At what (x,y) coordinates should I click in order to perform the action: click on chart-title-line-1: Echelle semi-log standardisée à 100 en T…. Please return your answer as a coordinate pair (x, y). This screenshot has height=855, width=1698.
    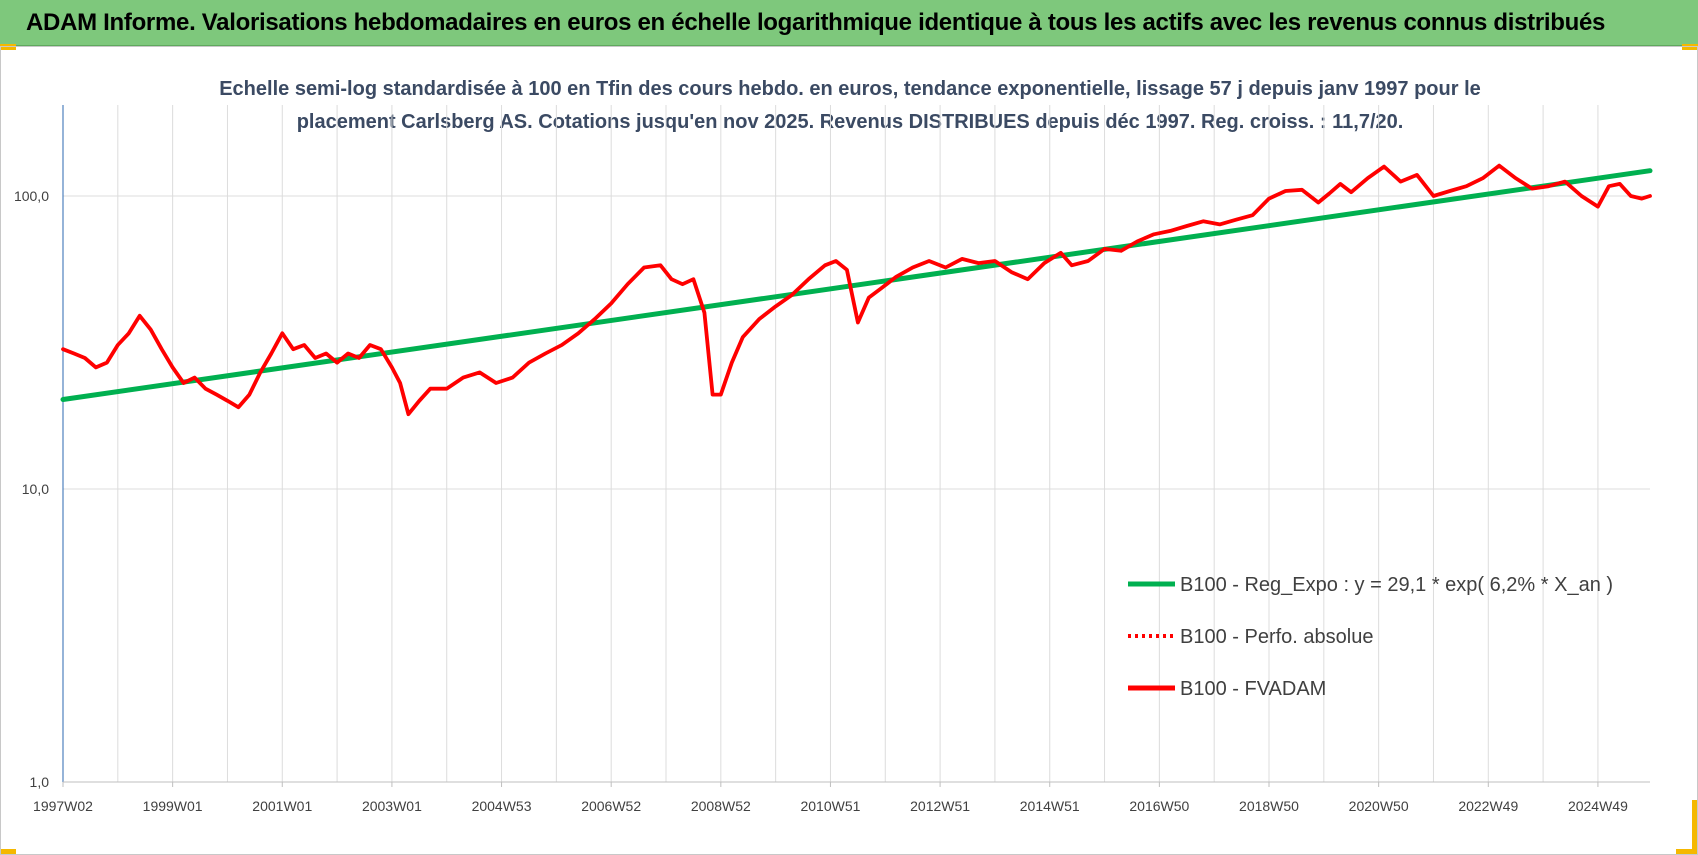
    Looking at the image, I should click on (850, 89).